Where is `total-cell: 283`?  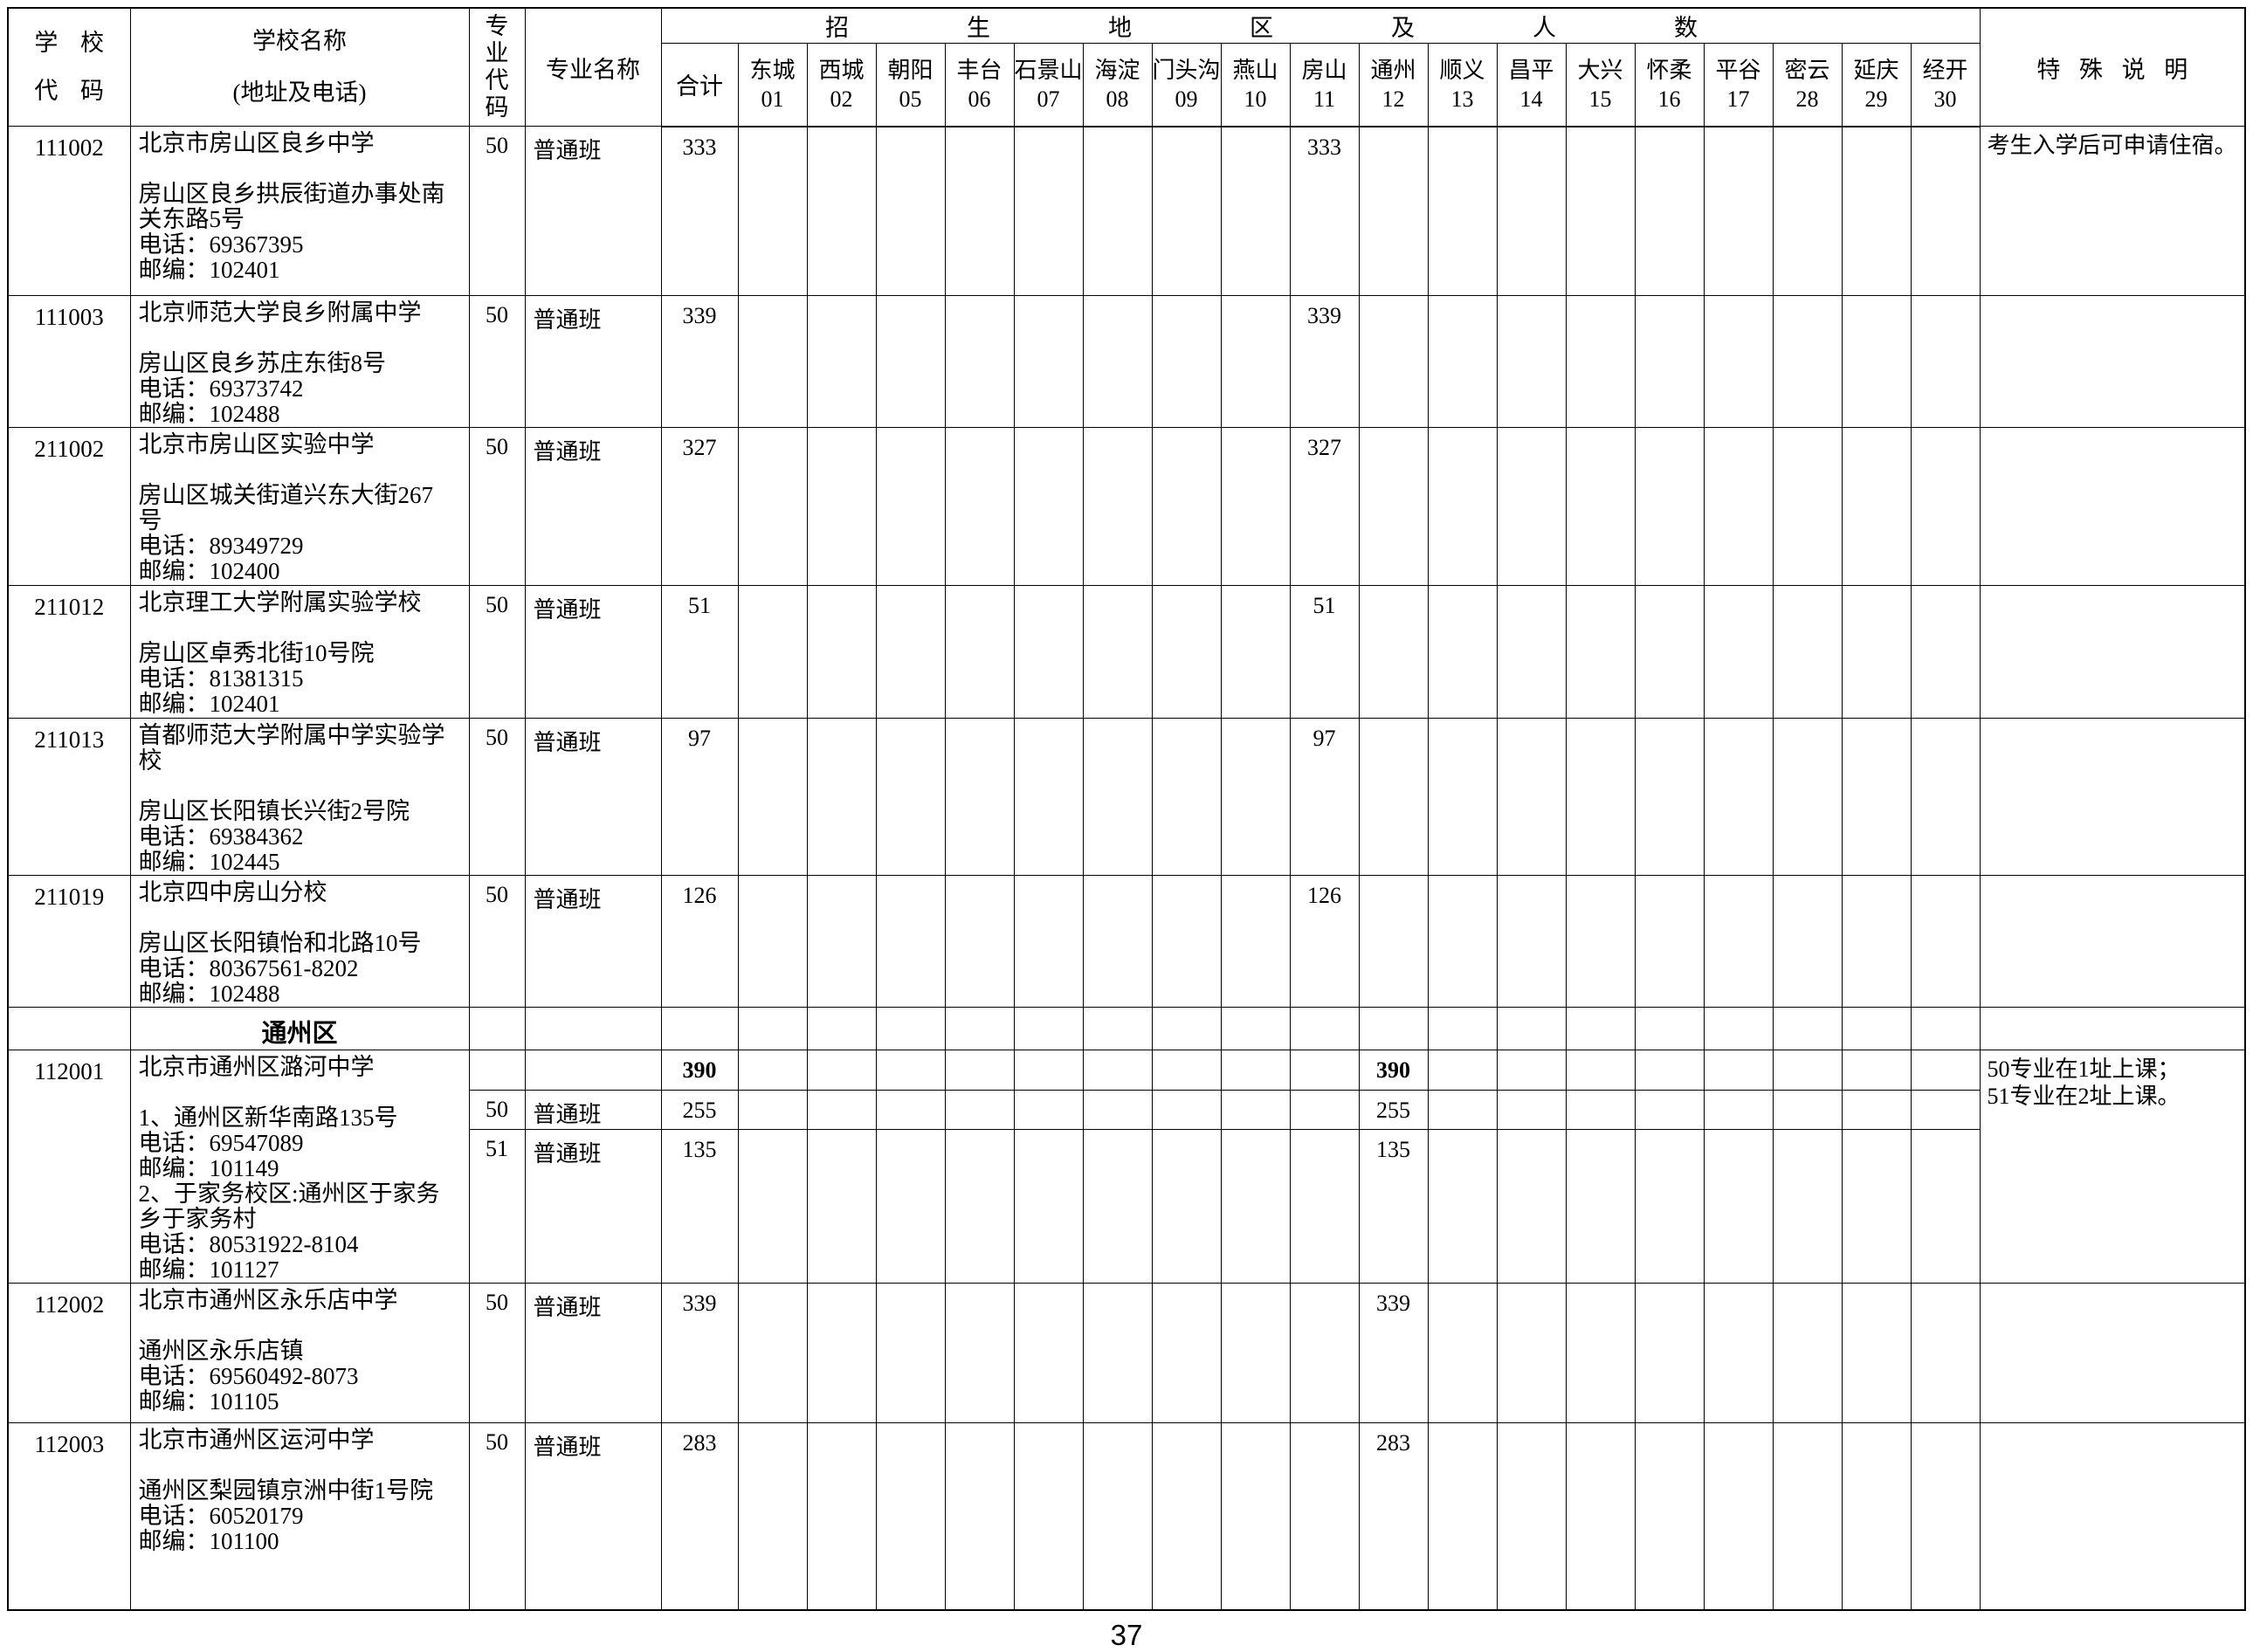
total-cell: 283 is located at coordinates (699, 1516).